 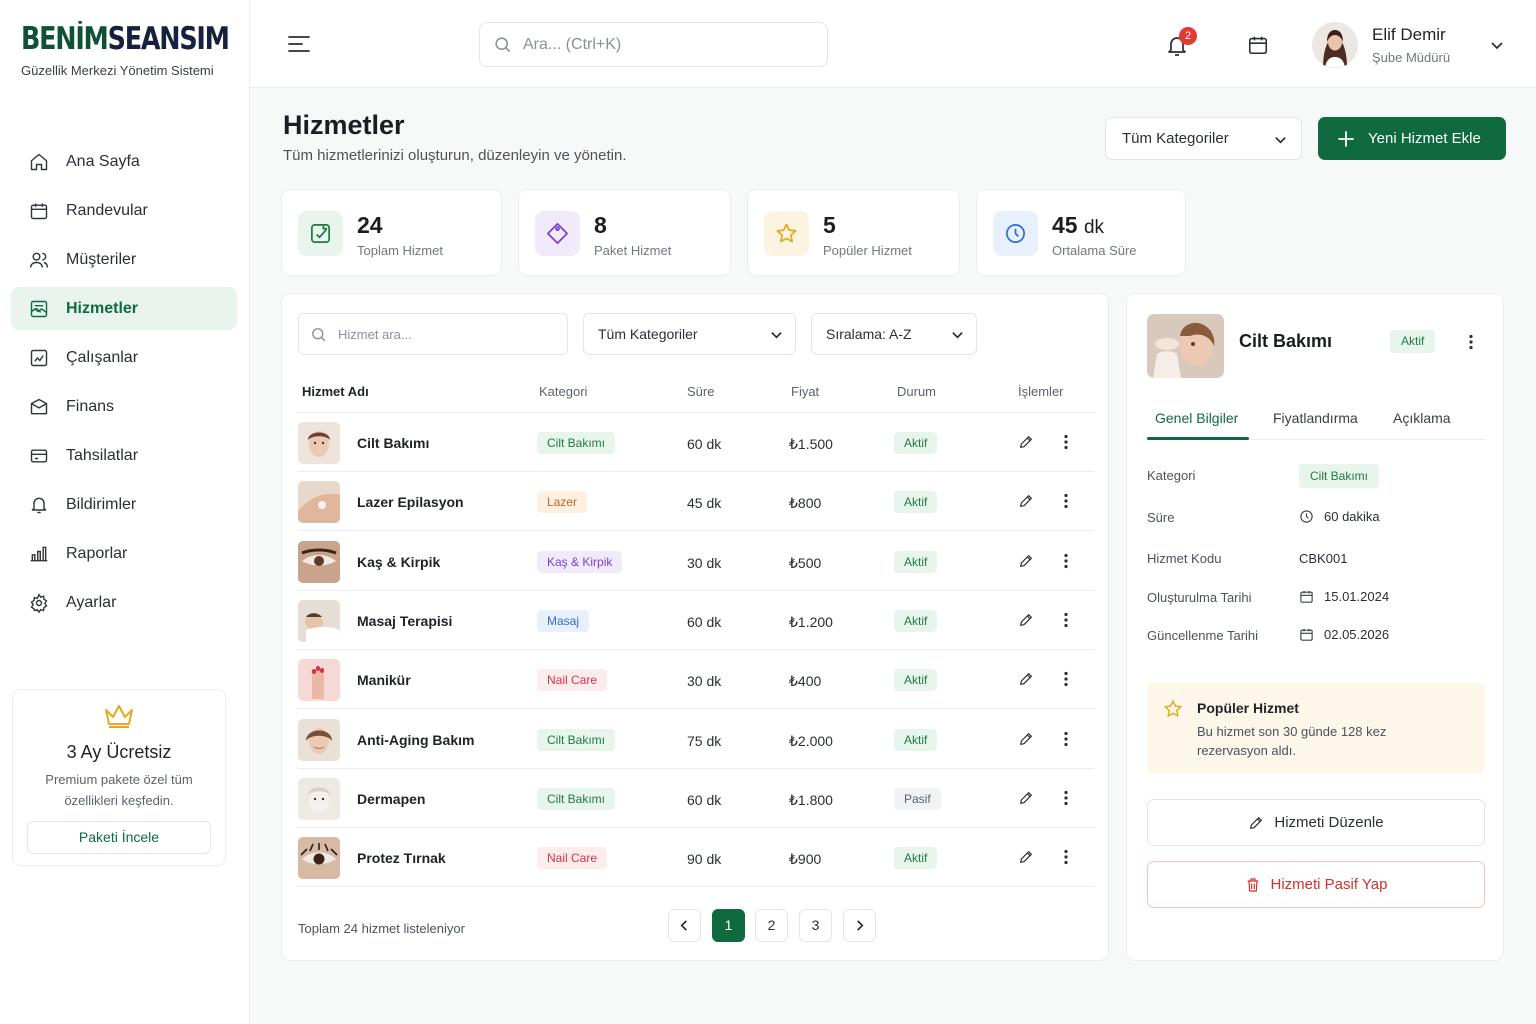 I want to click on menu-toggle-icon, so click(x=299, y=44).